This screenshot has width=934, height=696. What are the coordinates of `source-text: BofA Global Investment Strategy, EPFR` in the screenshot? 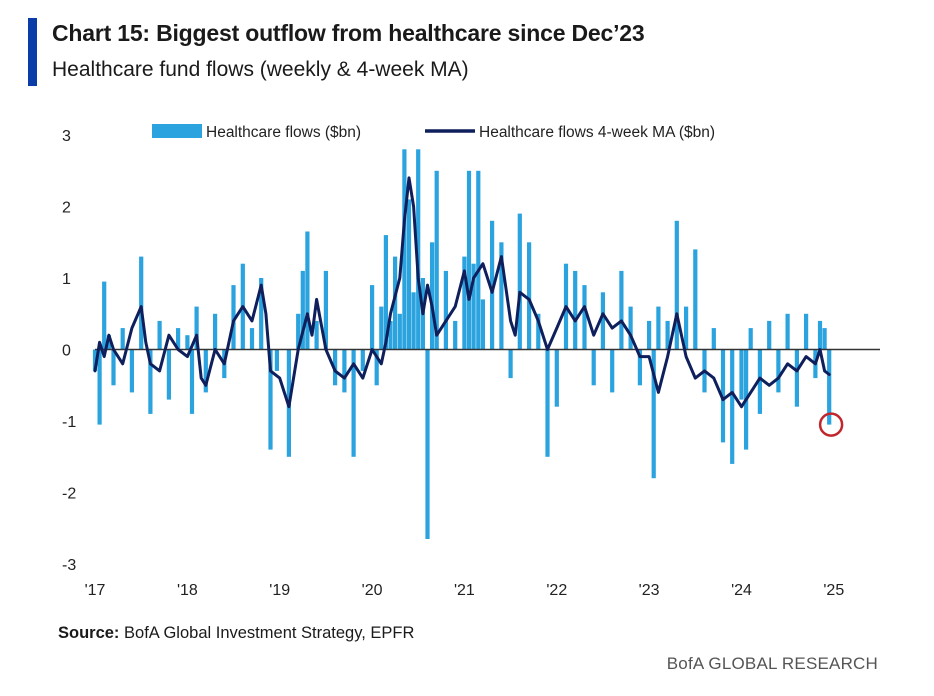 It's located at (267, 633).